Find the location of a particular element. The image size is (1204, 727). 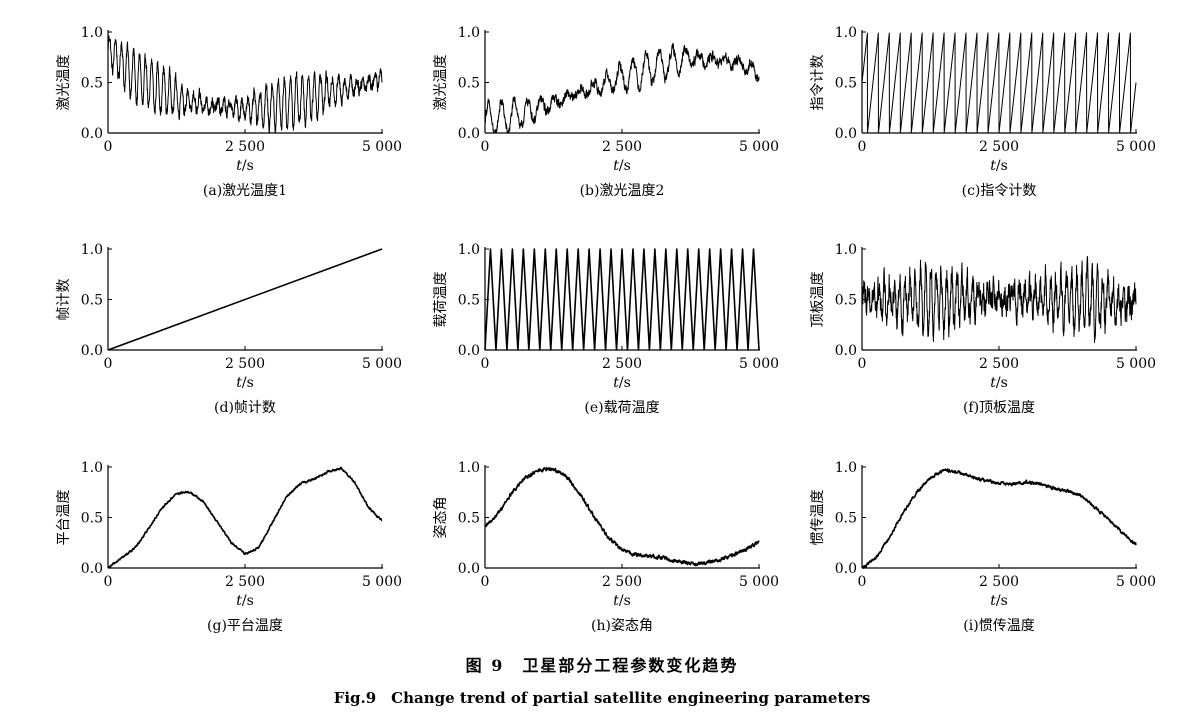

subplot-caption: (c)指令计数 is located at coordinates (999, 191).